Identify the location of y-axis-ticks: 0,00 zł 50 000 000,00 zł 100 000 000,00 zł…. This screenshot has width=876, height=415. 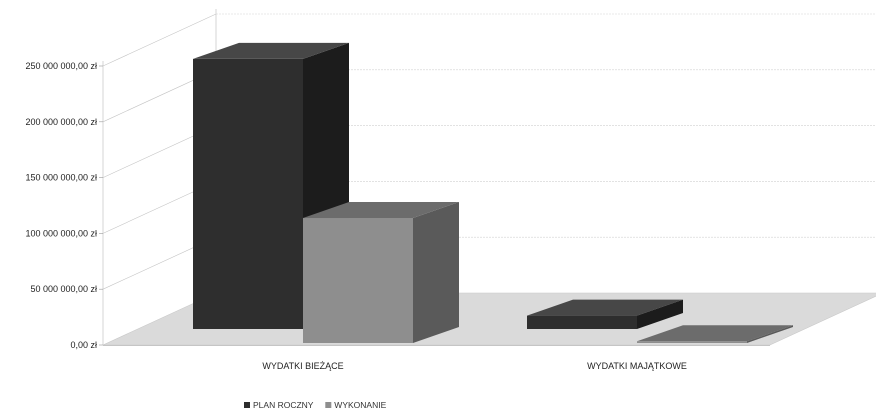
(64, 205).